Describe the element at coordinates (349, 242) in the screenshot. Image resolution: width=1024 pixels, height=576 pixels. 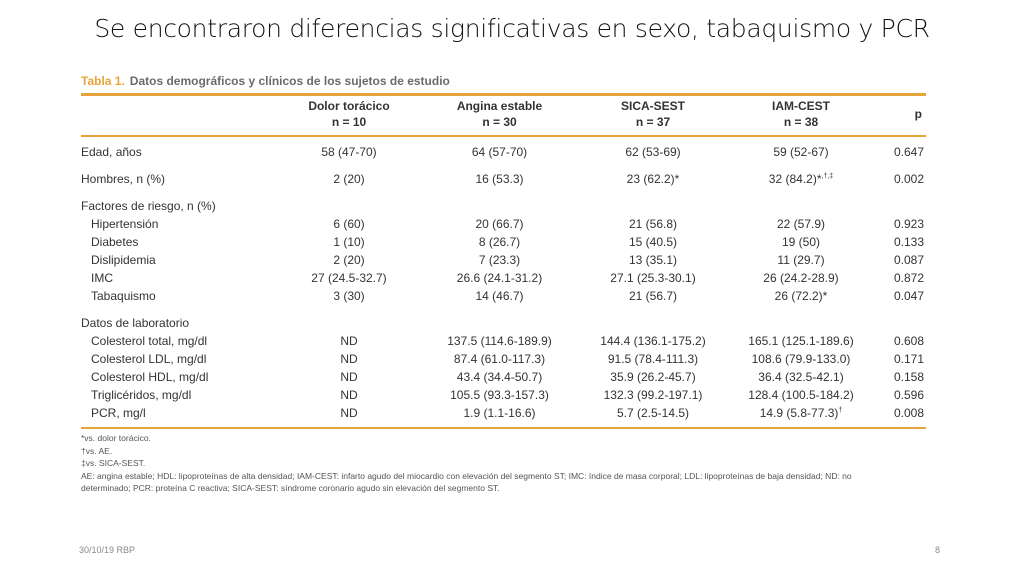
I see `cell-text: 1 (10)` at that location.